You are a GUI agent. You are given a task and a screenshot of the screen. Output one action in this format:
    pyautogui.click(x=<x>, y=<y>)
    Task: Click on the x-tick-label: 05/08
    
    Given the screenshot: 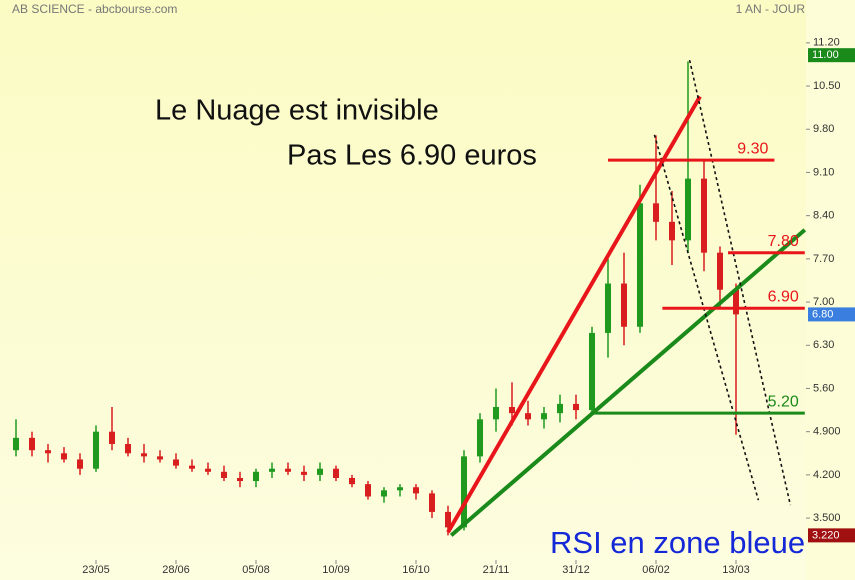 What is the action you would take?
    pyautogui.click(x=256, y=570)
    